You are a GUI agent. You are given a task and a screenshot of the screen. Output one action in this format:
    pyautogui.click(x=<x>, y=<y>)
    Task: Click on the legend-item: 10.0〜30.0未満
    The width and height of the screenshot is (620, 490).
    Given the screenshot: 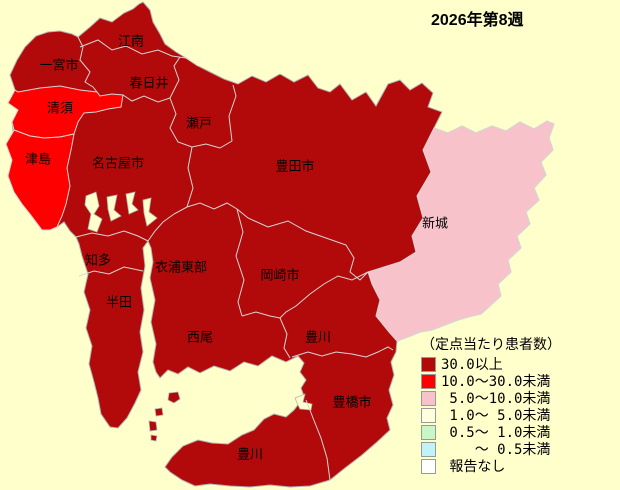 What is the action you would take?
    pyautogui.click(x=491, y=381)
    